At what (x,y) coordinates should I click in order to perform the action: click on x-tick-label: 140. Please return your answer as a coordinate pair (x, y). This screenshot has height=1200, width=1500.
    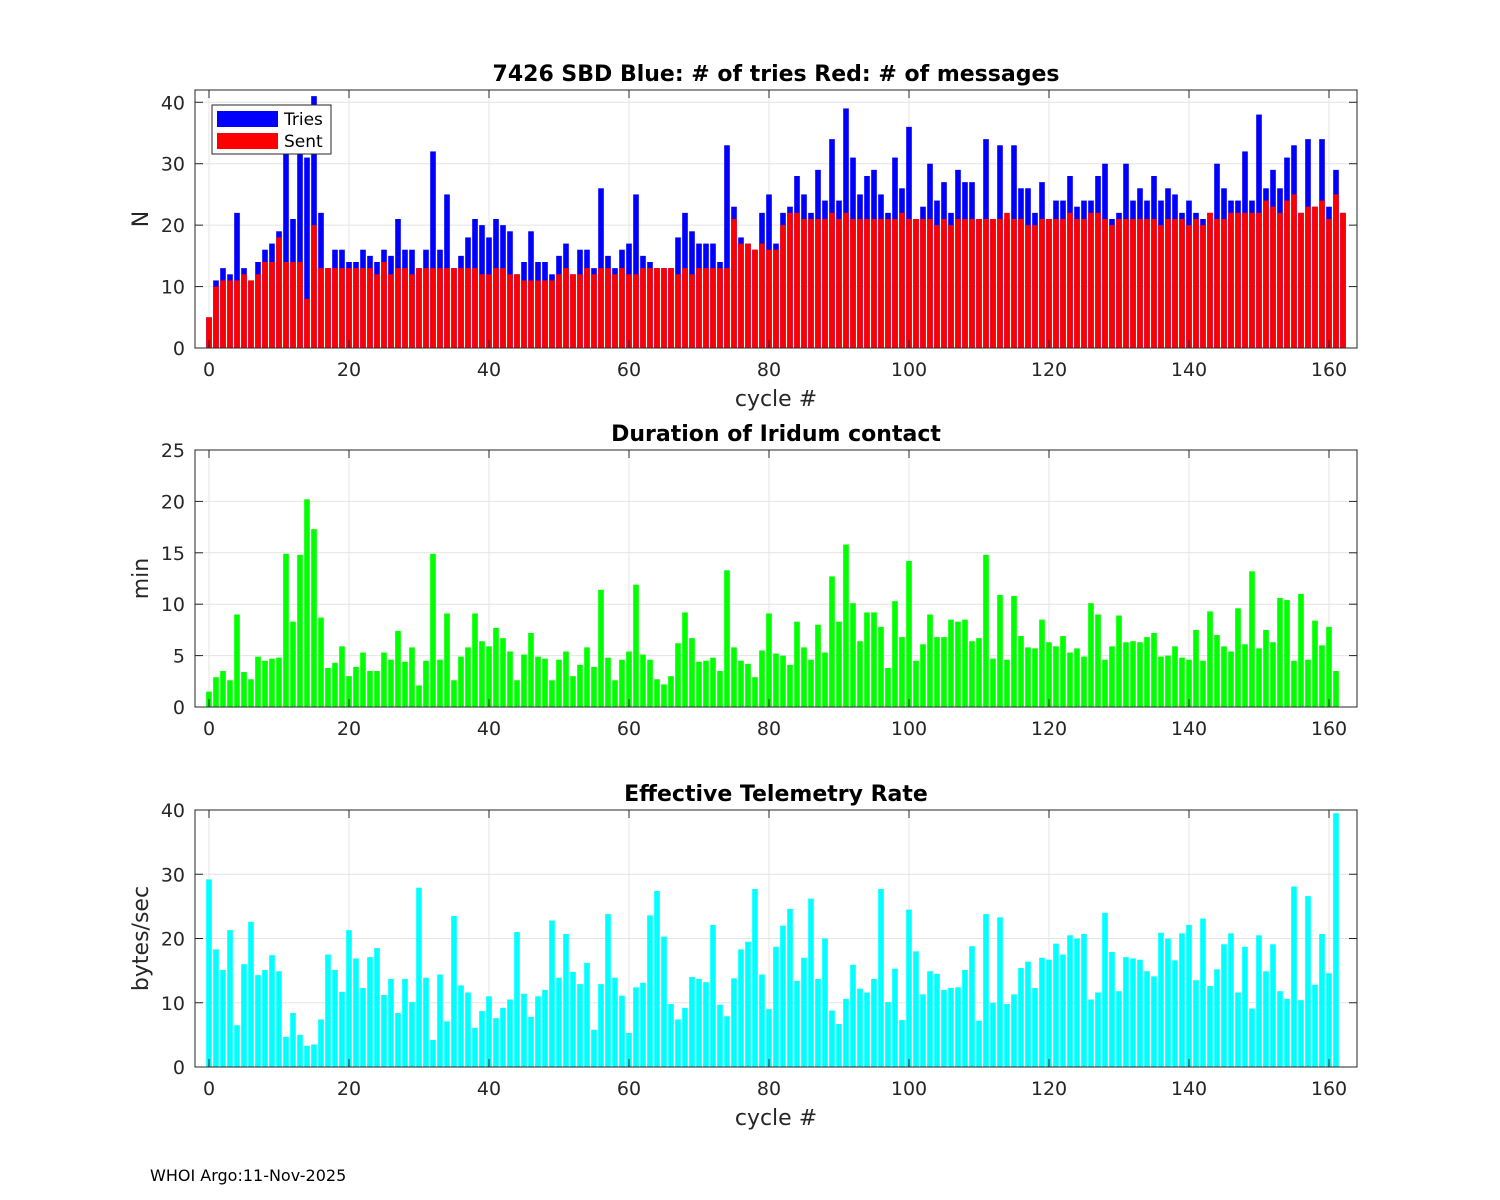
    Looking at the image, I should click on (1189, 729).